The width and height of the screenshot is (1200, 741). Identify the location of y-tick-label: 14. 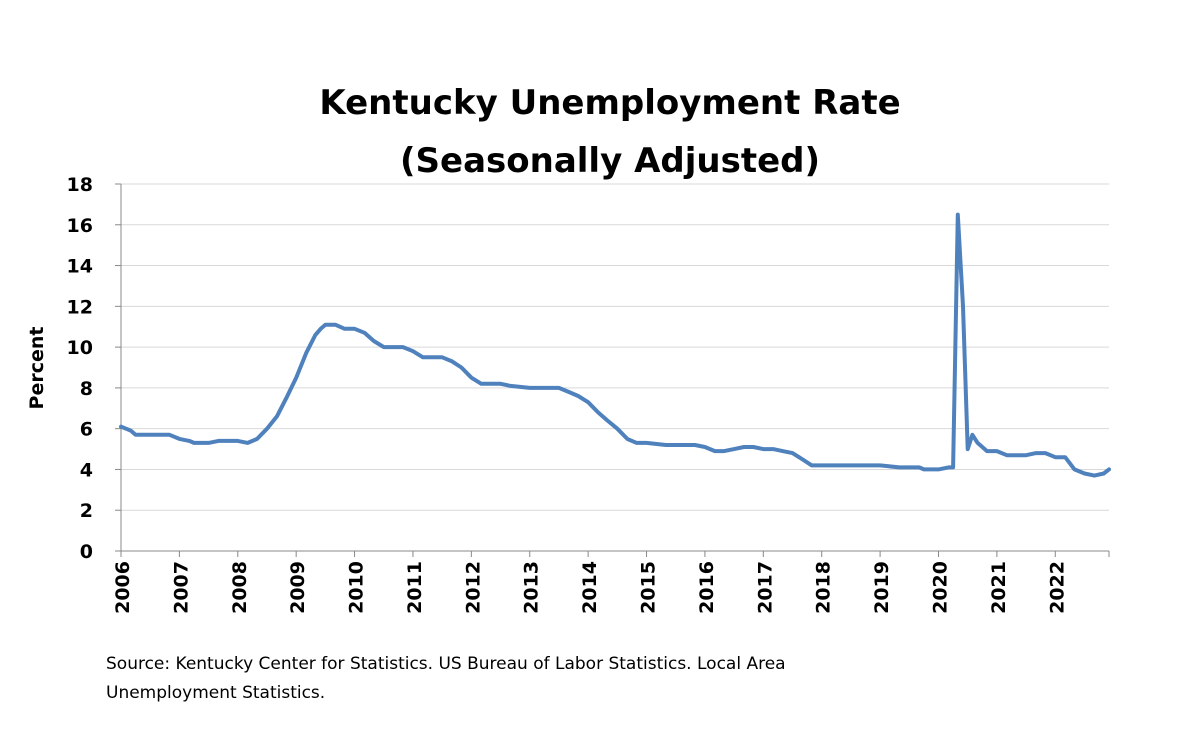
(80, 267).